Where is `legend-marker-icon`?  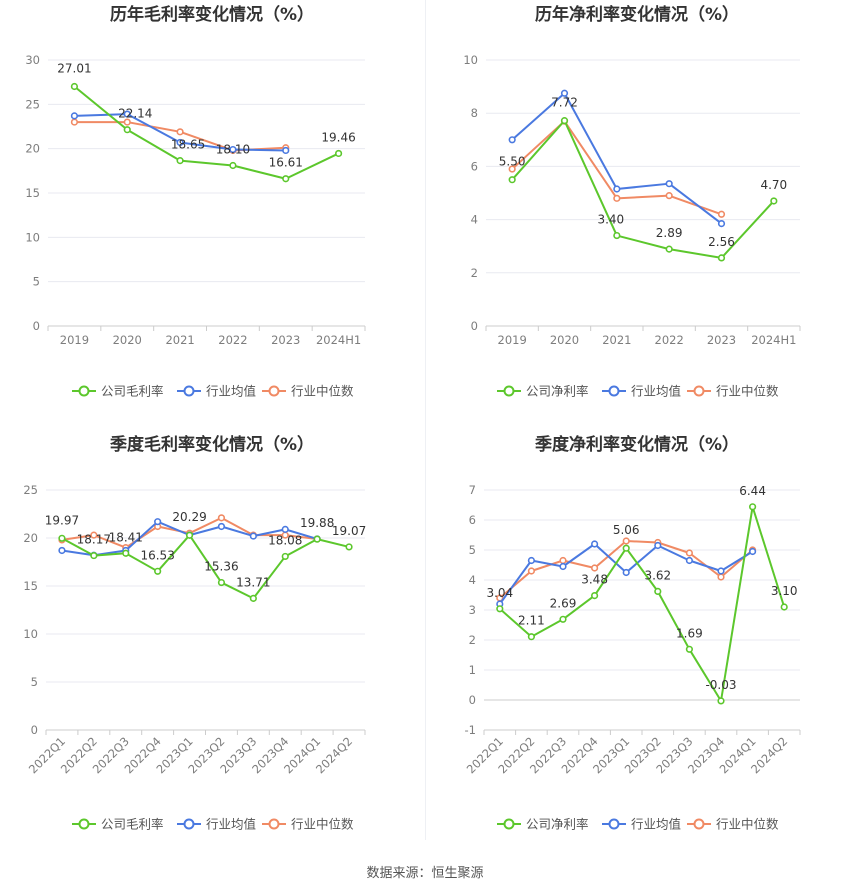
legend-marker-icon is located at coordinates (614, 391).